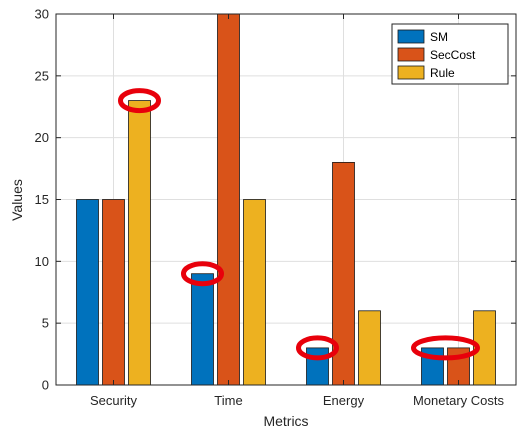 The height and width of the screenshot is (432, 519). I want to click on y-axis-label: Values, so click(17, 200).